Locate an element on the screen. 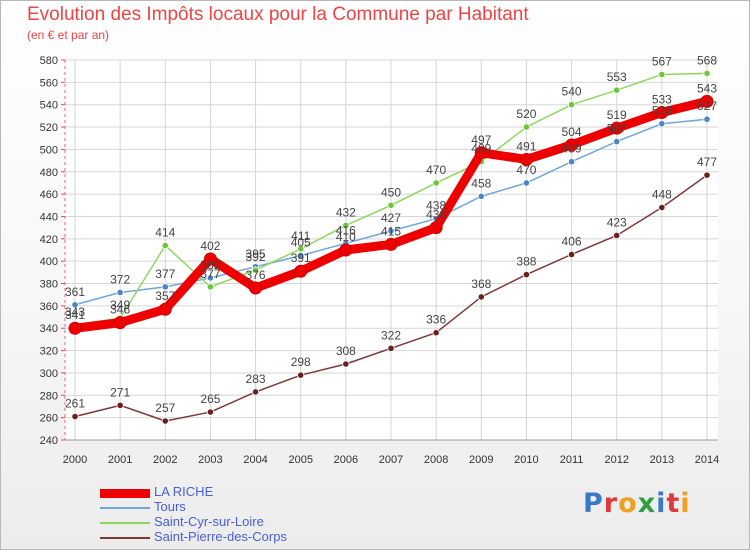  data-label-saint-pierre-des-corps: 322 is located at coordinates (391, 335).